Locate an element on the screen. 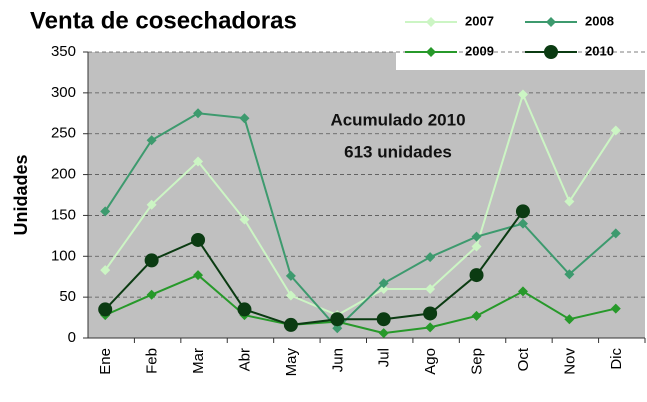  annotation: 613 unidades is located at coordinates (398, 151).